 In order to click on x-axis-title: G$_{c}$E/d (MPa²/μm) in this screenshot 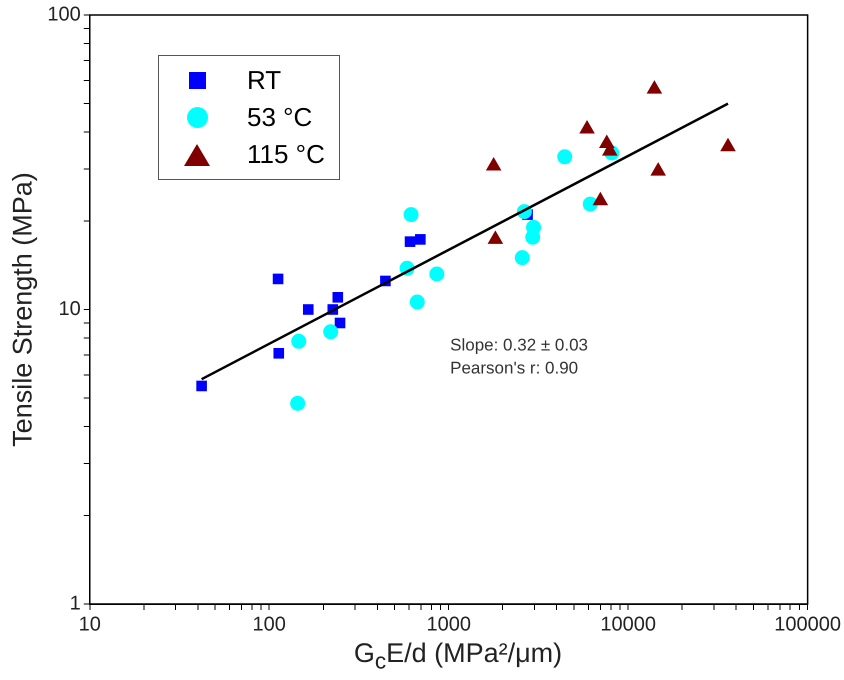, I will do `click(458, 656)`.